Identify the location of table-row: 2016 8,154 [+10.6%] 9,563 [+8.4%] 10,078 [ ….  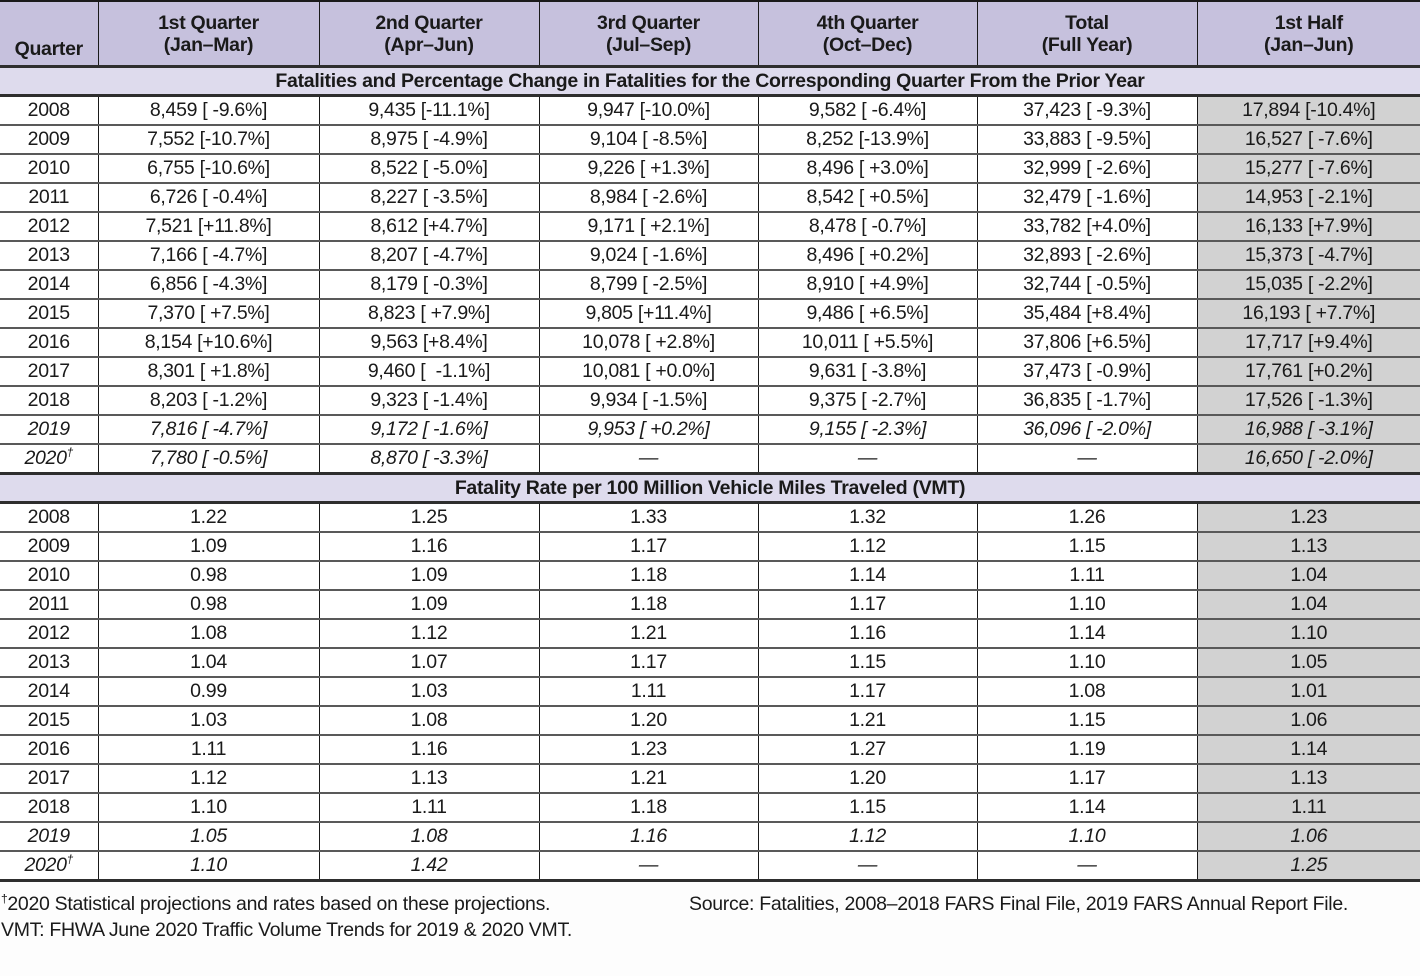
(710, 342).